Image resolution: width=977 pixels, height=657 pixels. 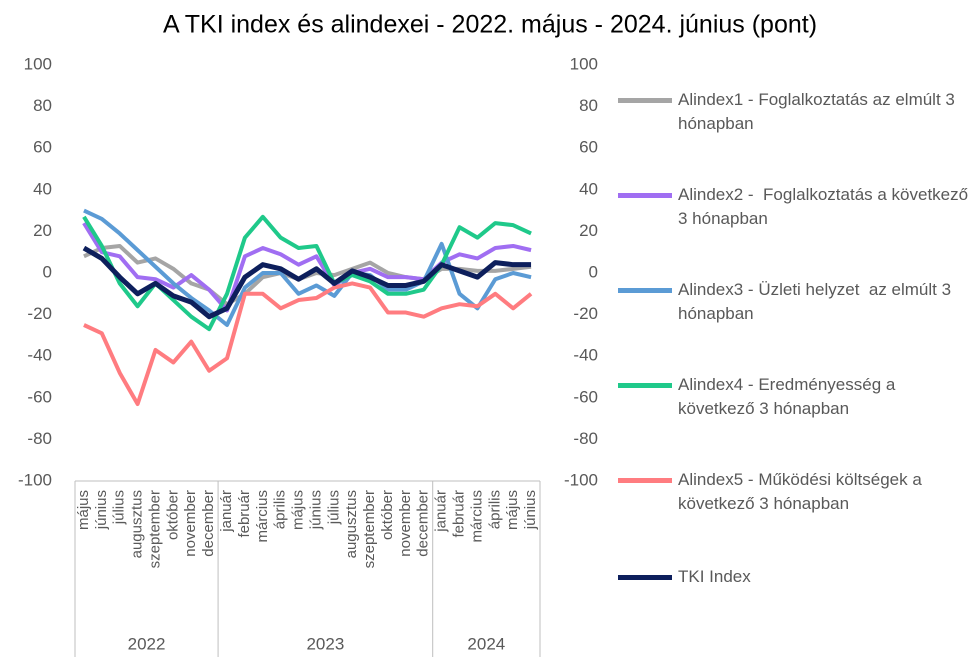 What do you see at coordinates (588, 188) in the screenshot?
I see `y2-tick-label: 40` at bounding box center [588, 188].